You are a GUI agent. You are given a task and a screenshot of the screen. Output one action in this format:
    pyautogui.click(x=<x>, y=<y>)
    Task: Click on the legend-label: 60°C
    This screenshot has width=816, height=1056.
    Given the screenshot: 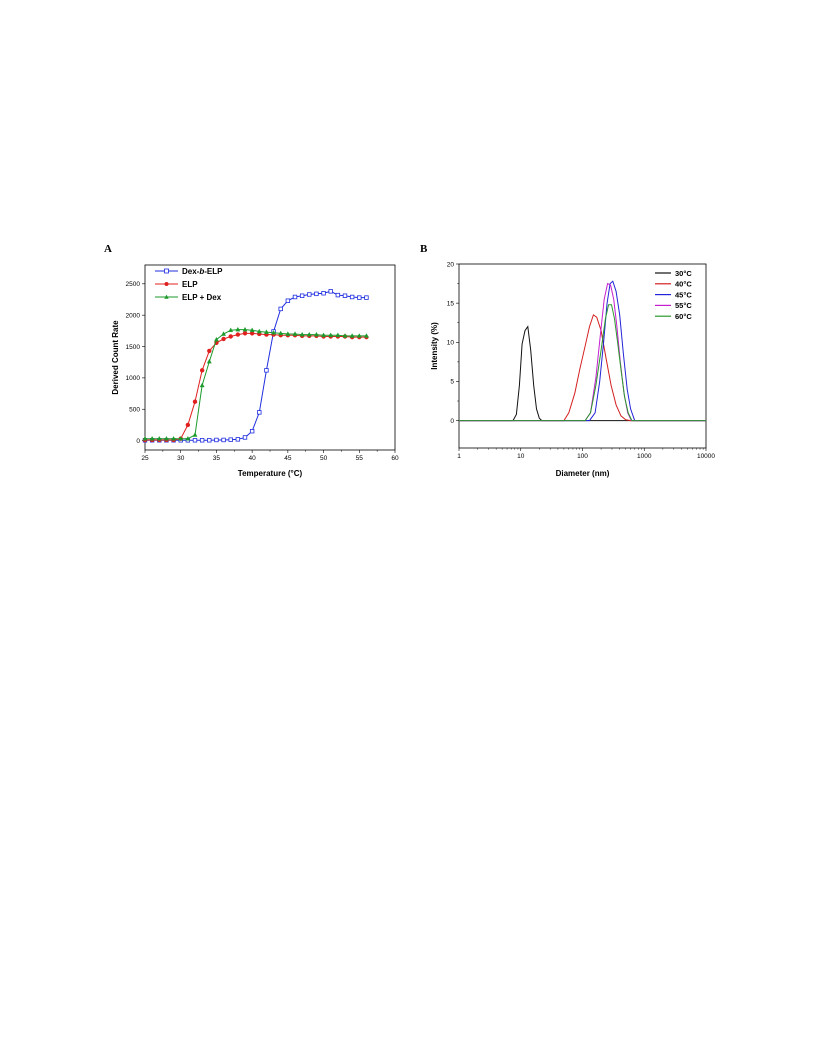 What is the action you would take?
    pyautogui.click(x=683, y=316)
    